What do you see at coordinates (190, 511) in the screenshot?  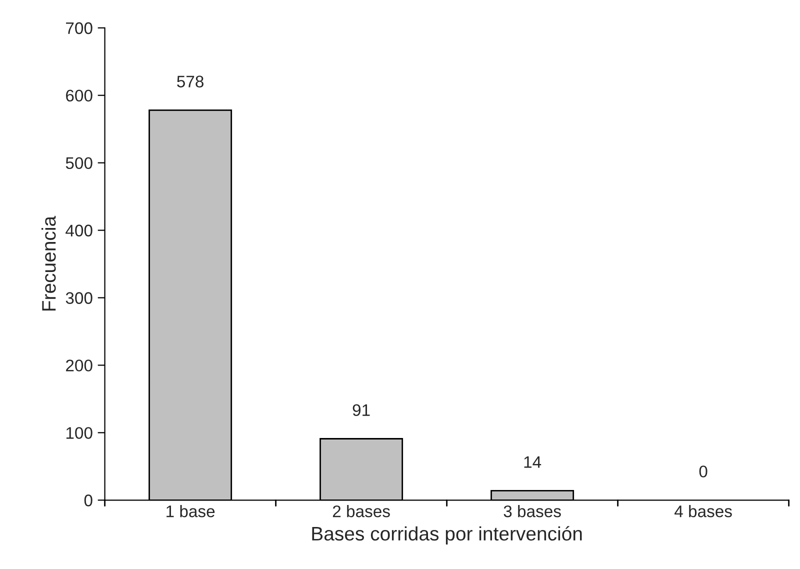 I see `x-tick-label: 1 base` at bounding box center [190, 511].